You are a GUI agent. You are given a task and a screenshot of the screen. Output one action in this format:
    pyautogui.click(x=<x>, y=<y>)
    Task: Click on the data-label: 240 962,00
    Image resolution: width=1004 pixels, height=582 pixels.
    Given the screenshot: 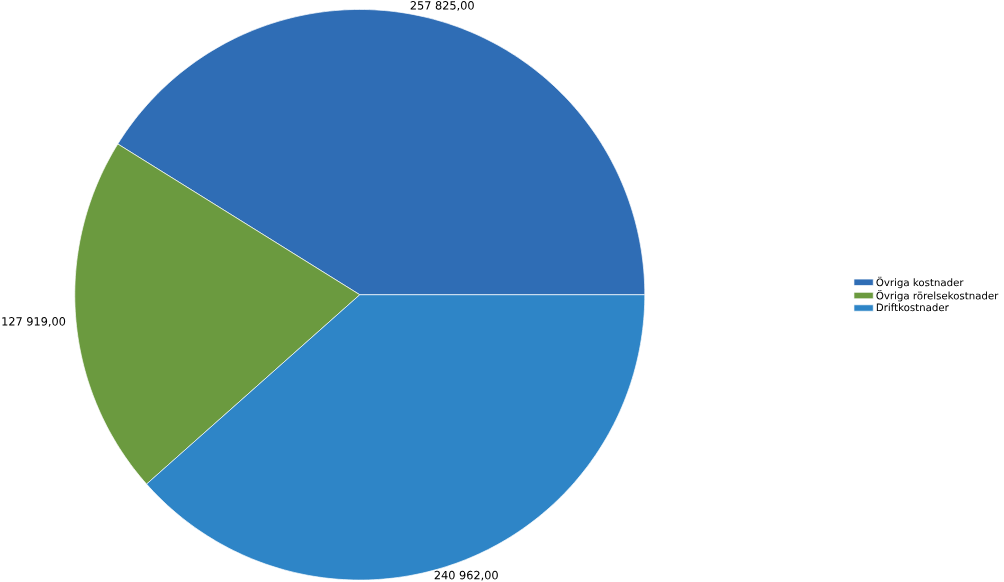 What is the action you would take?
    pyautogui.click(x=466, y=575)
    